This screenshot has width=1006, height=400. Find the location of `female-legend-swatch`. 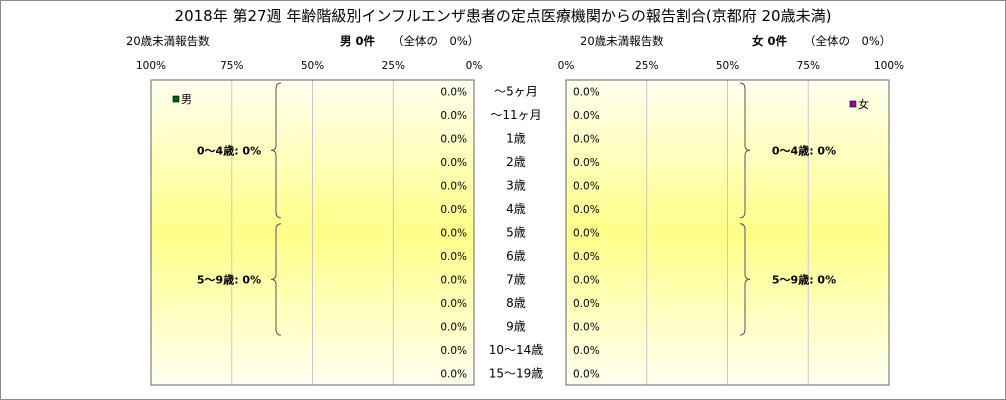

female-legend-swatch is located at coordinates (853, 104).